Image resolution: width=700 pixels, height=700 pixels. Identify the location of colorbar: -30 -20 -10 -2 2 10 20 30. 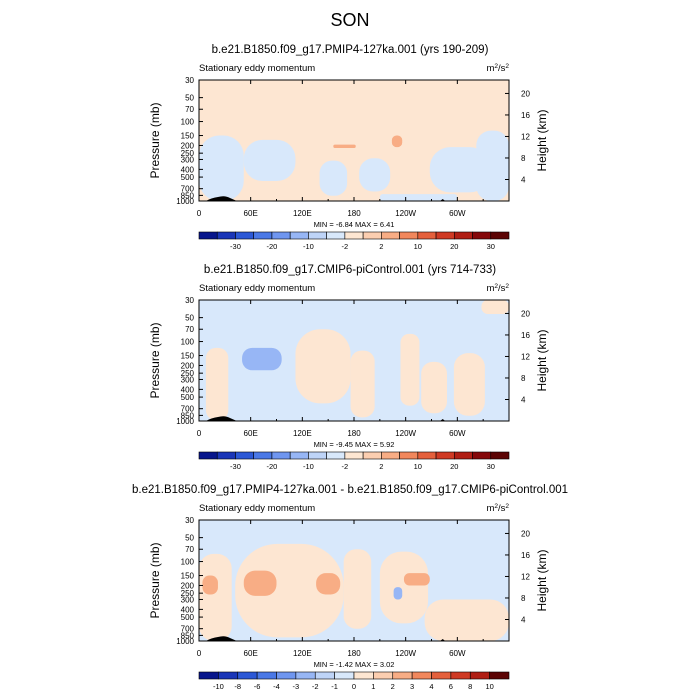
(354, 241).